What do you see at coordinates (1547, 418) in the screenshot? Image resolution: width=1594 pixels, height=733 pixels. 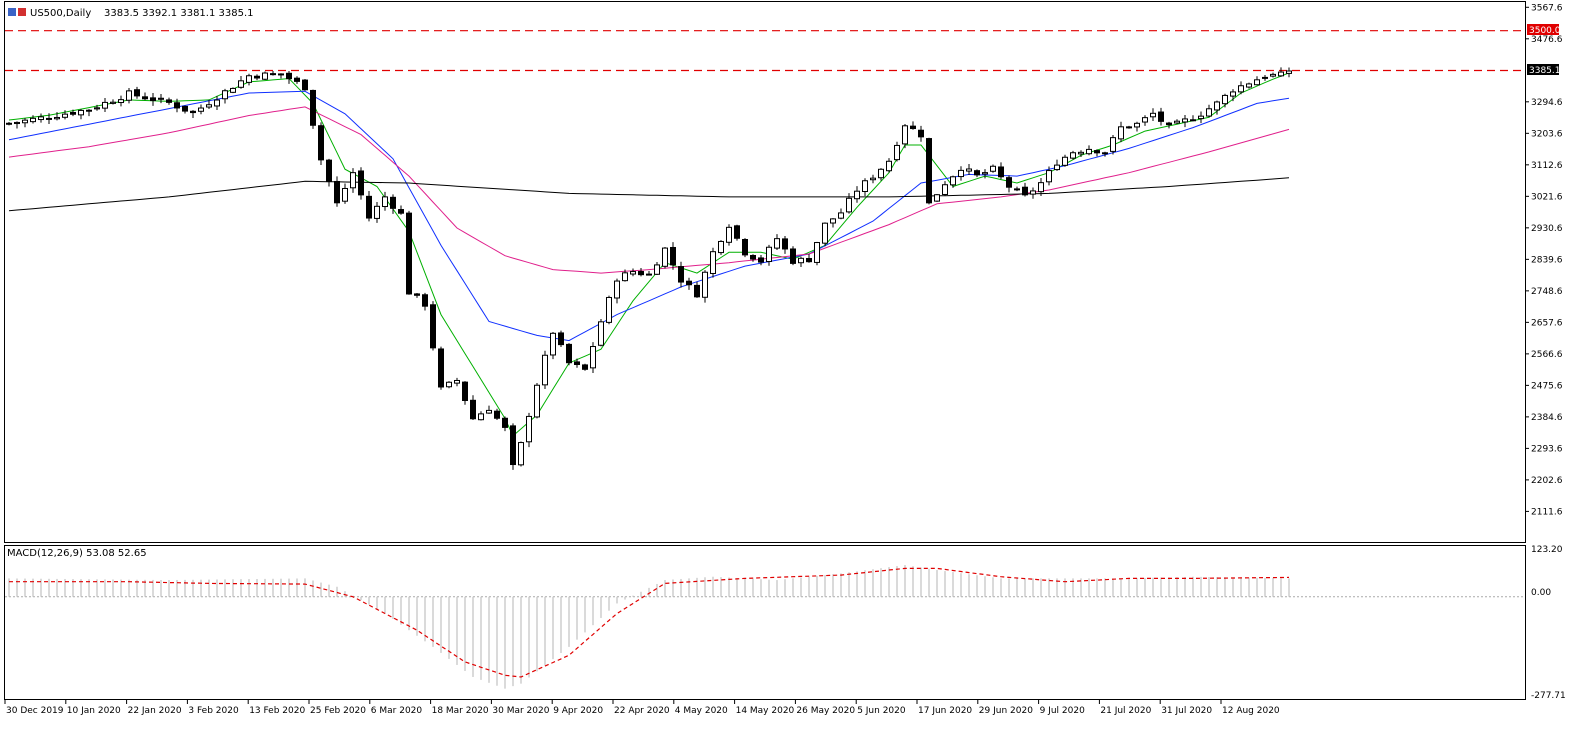 I see `price-tick-label: 2384.6` at bounding box center [1547, 418].